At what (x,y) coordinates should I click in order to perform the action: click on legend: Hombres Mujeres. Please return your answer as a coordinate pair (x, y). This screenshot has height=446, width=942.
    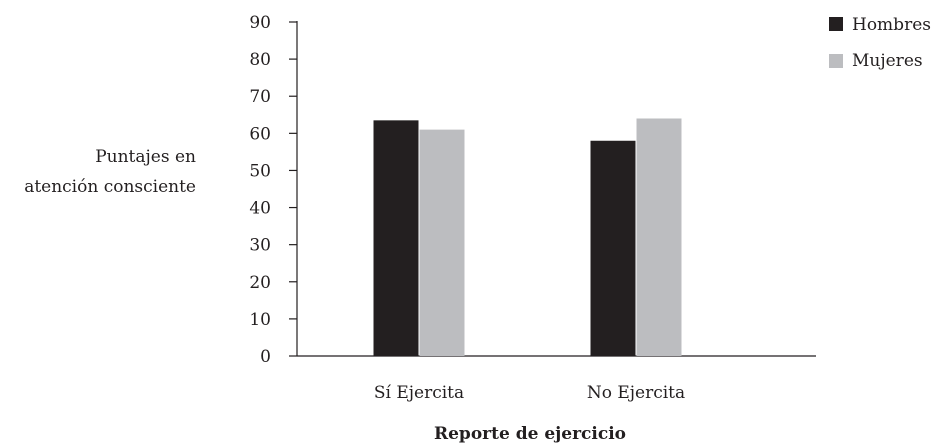
    Looking at the image, I should click on (880, 43).